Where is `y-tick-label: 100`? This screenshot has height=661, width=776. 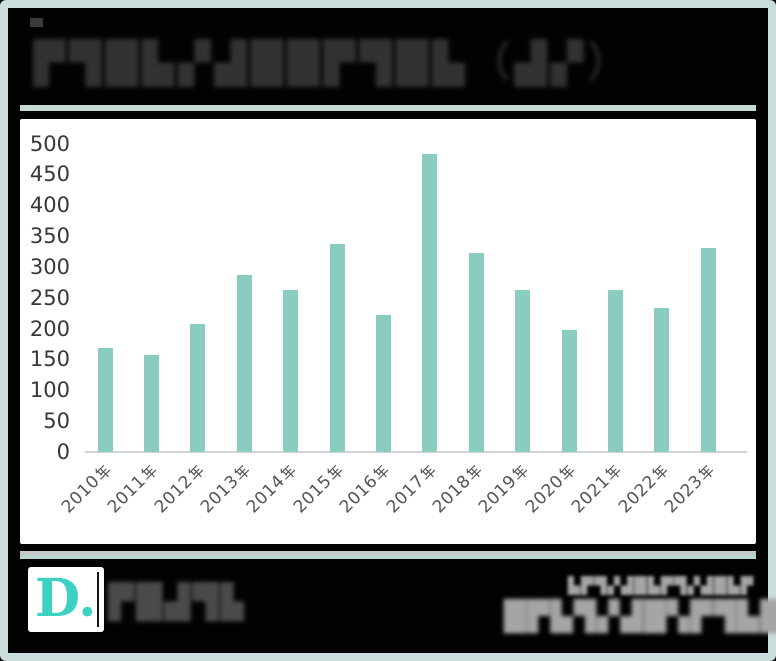
y-tick-label: 100 is located at coordinates (49, 390).